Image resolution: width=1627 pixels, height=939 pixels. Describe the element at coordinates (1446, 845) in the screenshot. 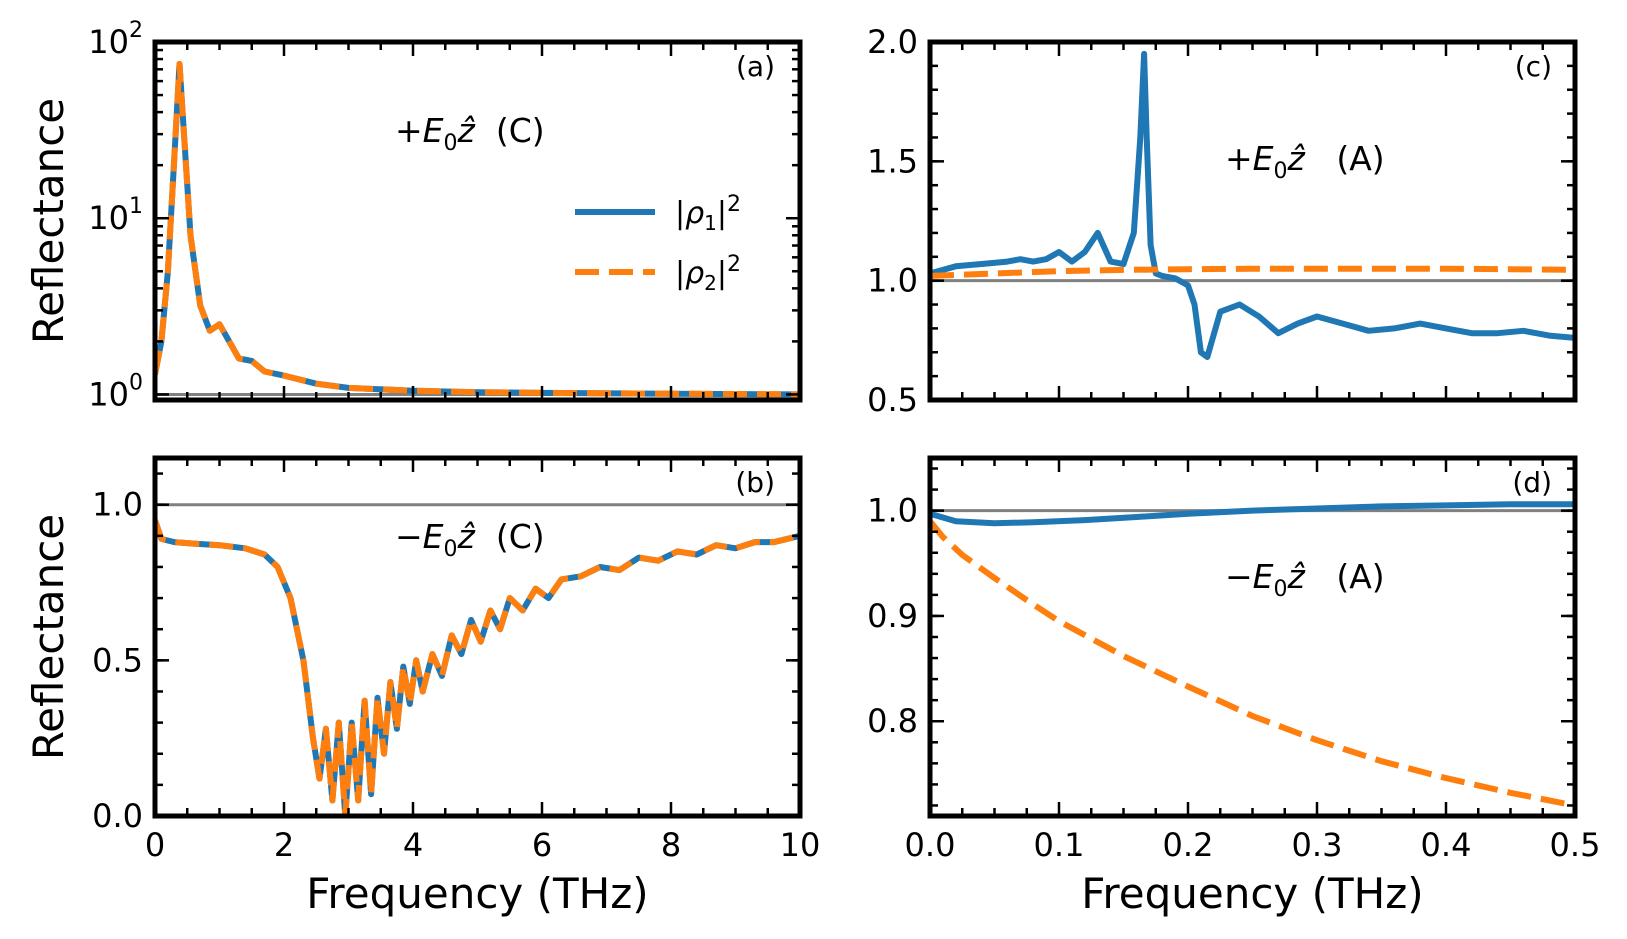

I see `x-tick-label: 0.4` at that location.